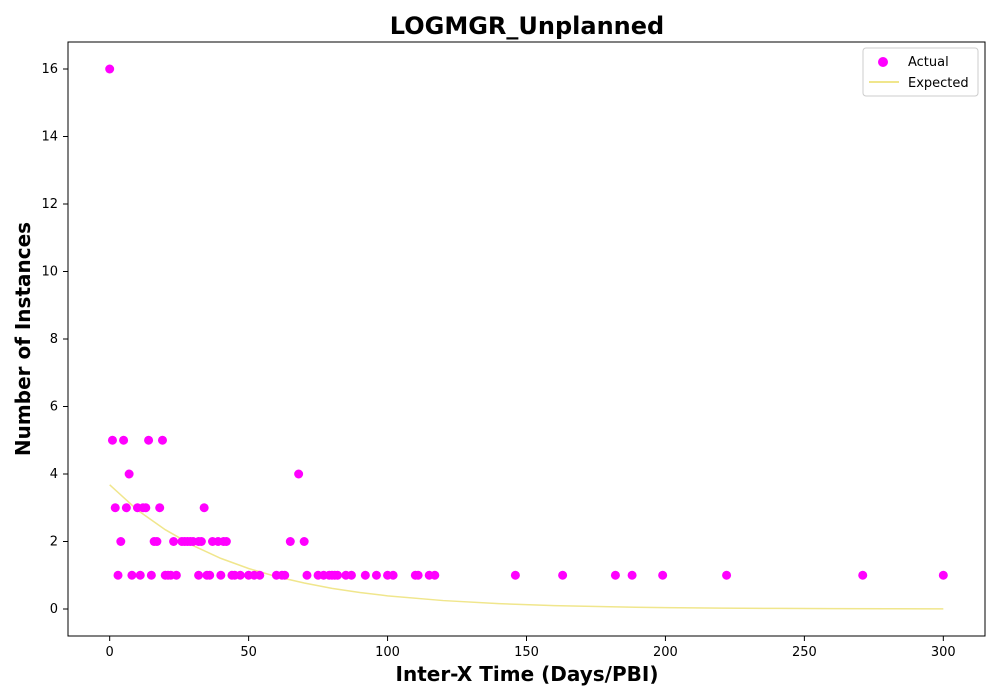  Describe the element at coordinates (665, 652) in the screenshot. I see `x-tick-label: 200` at that location.